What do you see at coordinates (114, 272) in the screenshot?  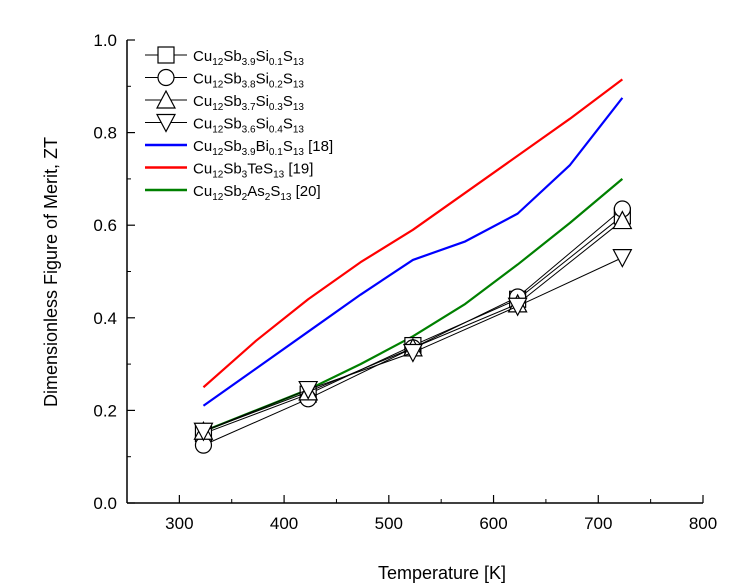 I see `y-axis: 0.0 0.2 0.4 0.6 0.8 1.0` at bounding box center [114, 272].